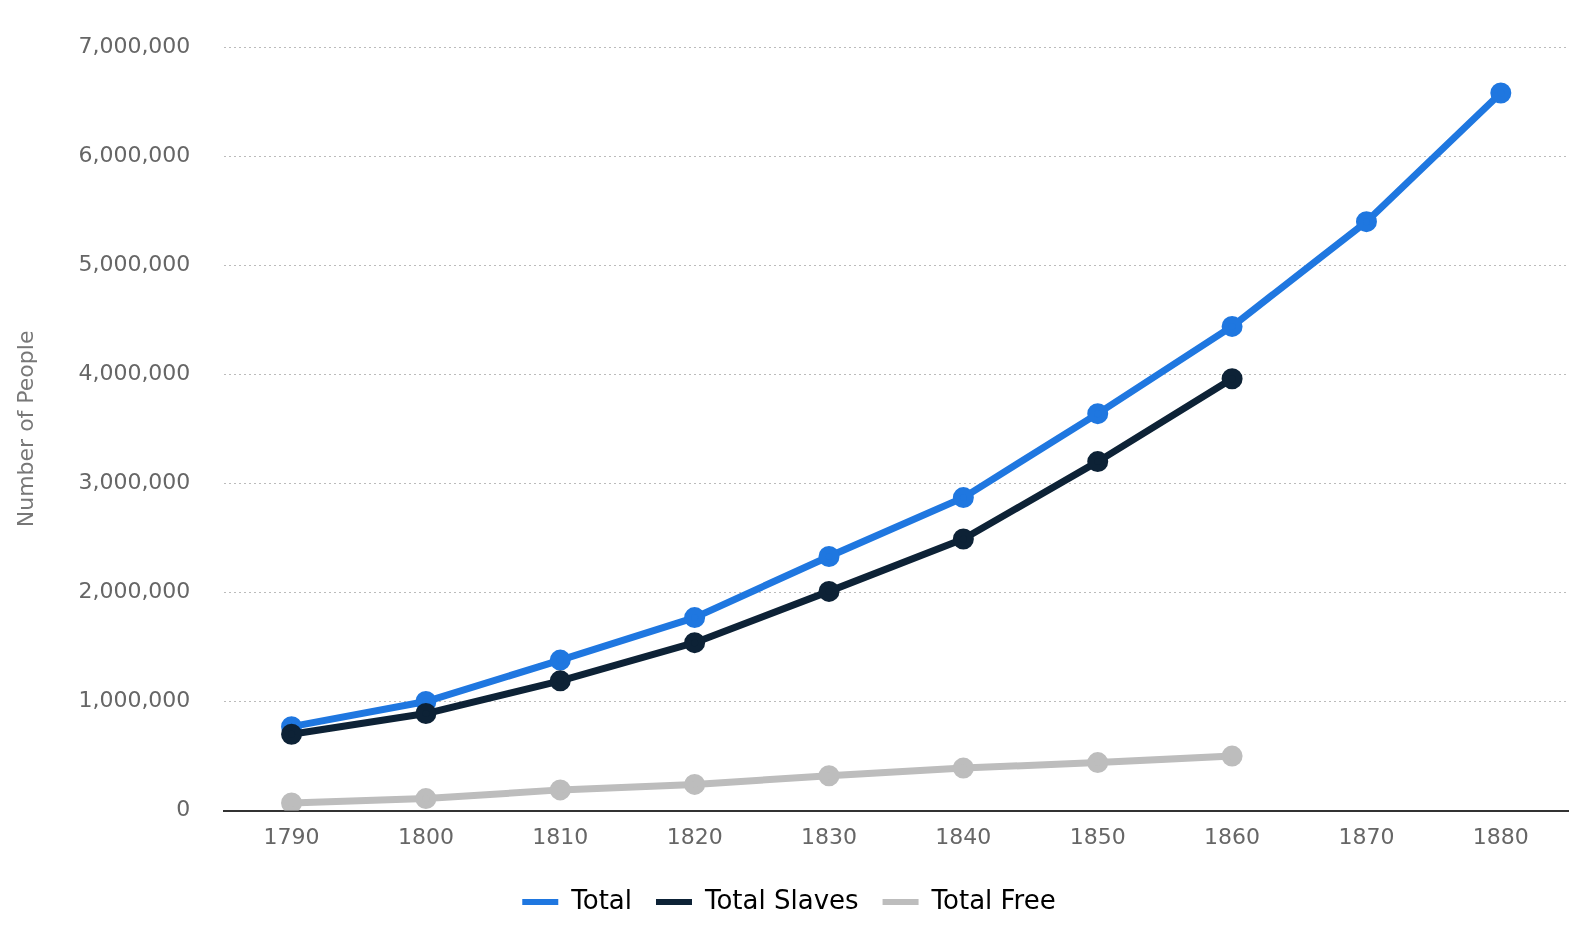 The width and height of the screenshot is (1584, 935). Describe the element at coordinates (601, 899) in the screenshot. I see `legend-label: Total` at that location.